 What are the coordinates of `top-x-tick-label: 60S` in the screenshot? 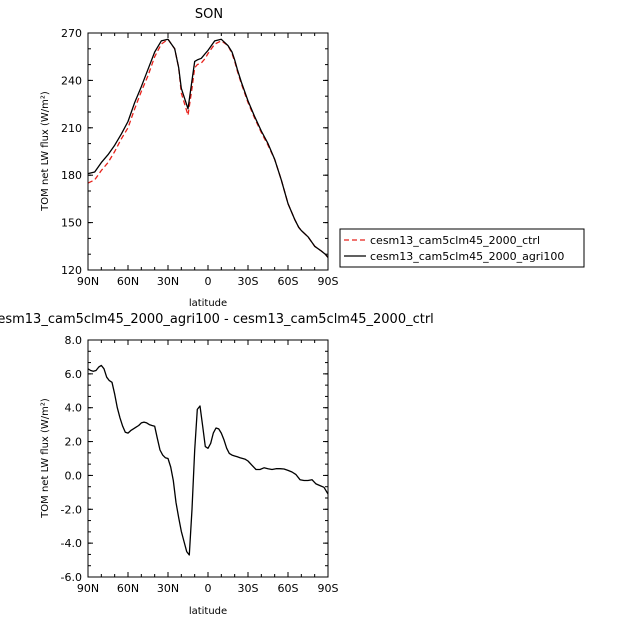 It's located at (288, 281).